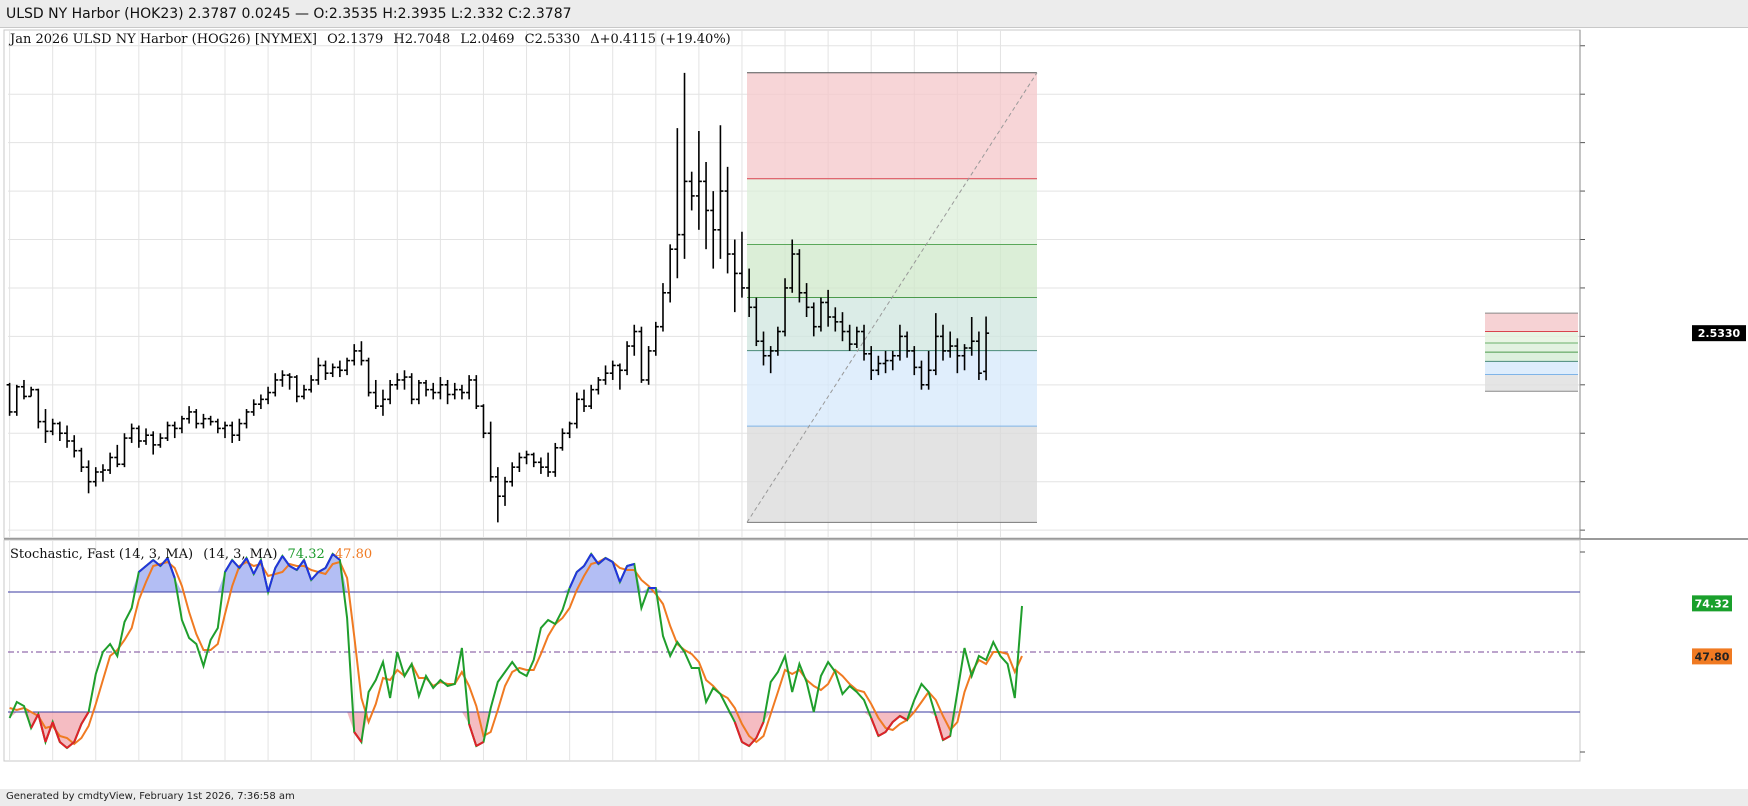  I want to click on stochastic-lines, so click(515, 651).